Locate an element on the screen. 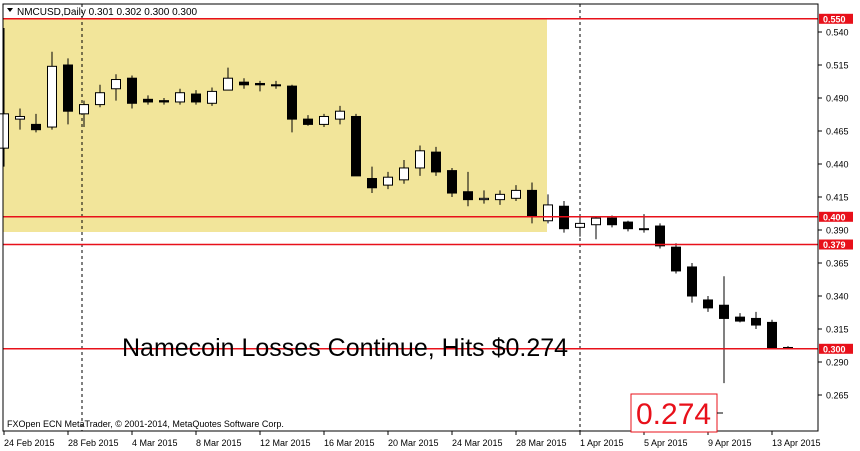 This screenshot has height=451, width=860. y-tick-label: 0.490 is located at coordinates (837, 99).